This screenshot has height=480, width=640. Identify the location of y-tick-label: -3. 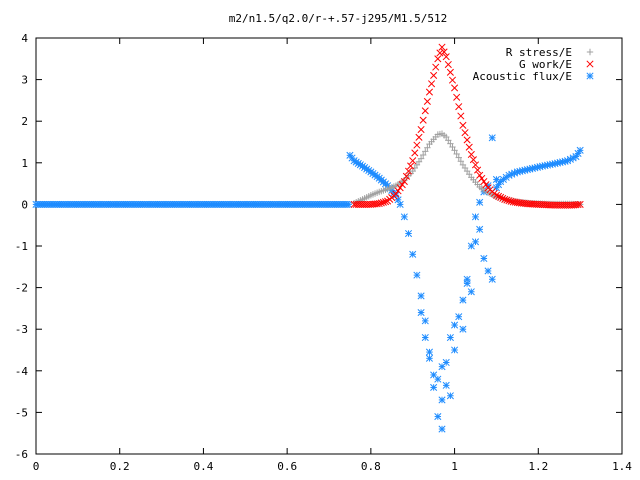
(21, 329).